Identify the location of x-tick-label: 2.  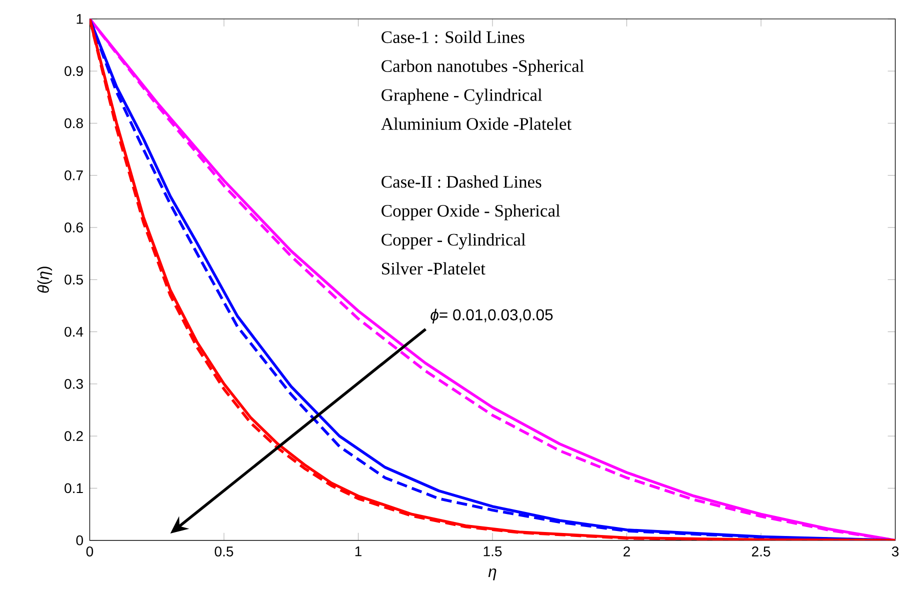
(627, 551).